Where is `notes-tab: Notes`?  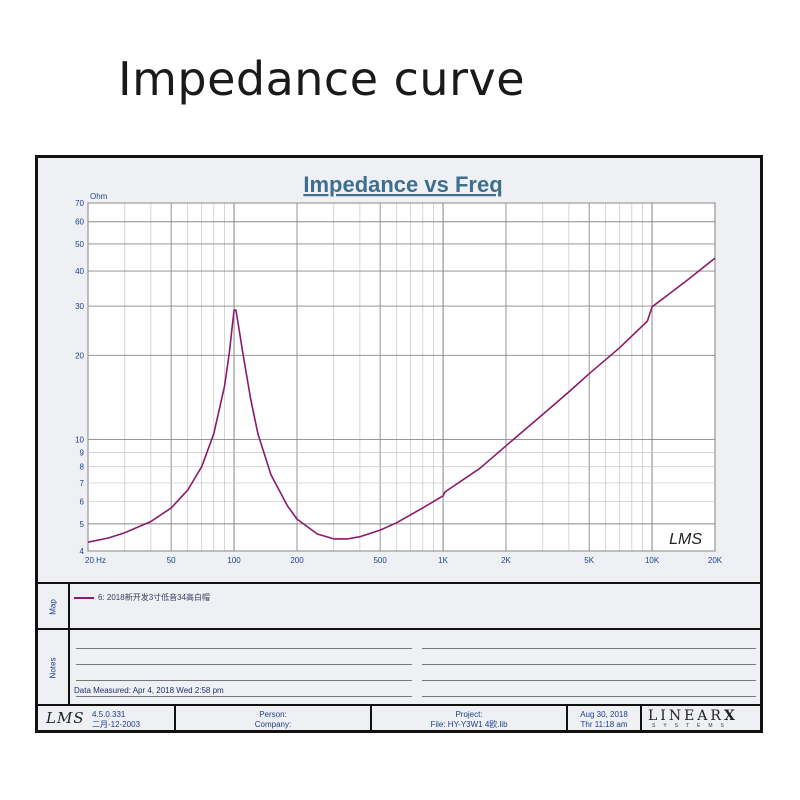
notes-tab: Notes is located at coordinates (54, 668).